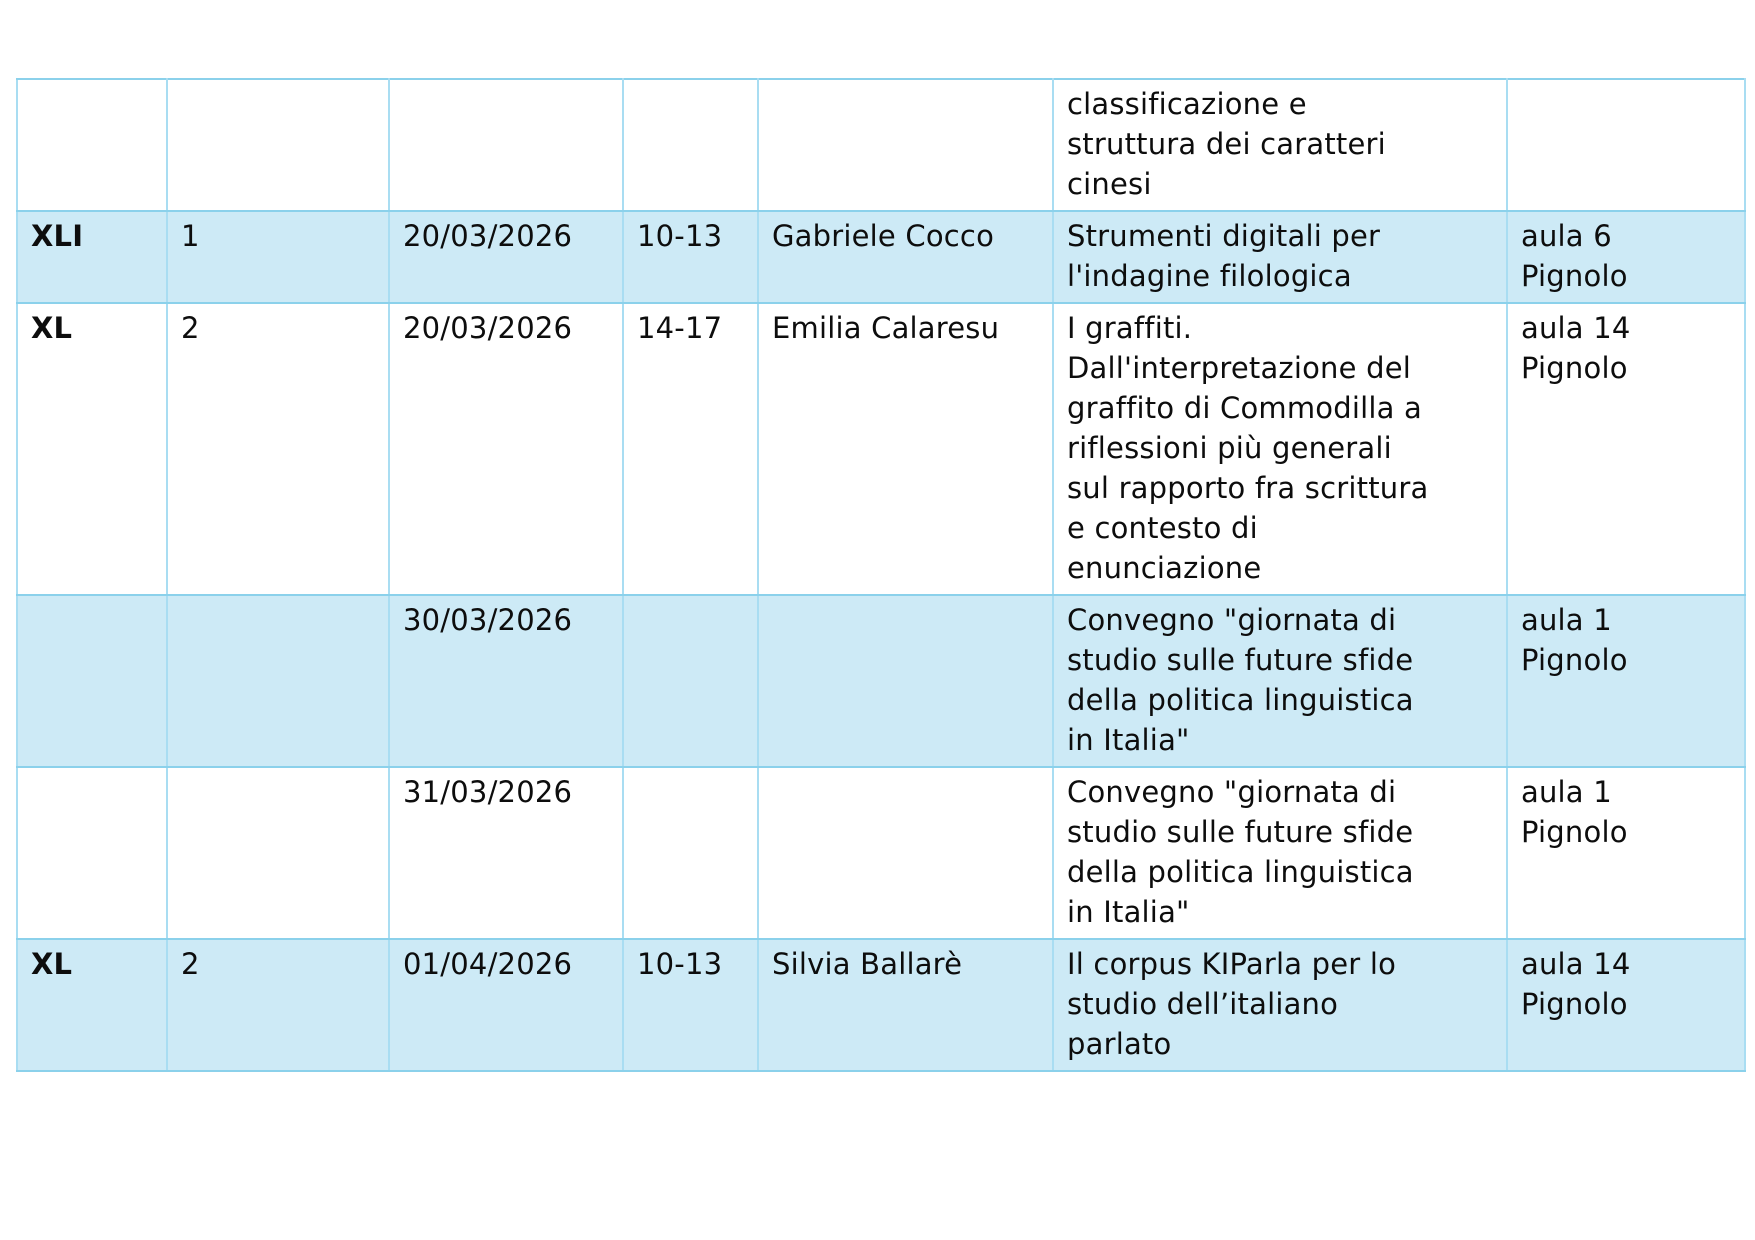 The image size is (1755, 1240). Describe the element at coordinates (1626, 257) in the screenshot. I see `cell-room: aula 6 Pignolo` at that location.